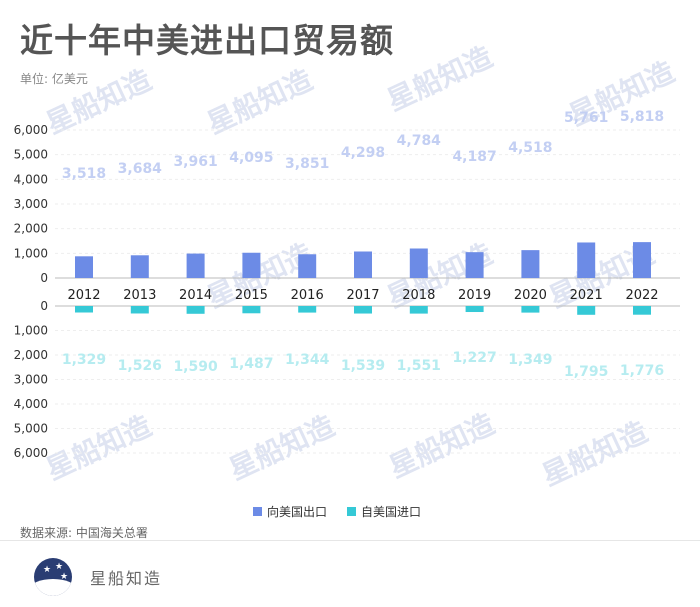  What do you see at coordinates (419, 366) in the screenshot?
I see `data-label-import: 1,551` at bounding box center [419, 366].